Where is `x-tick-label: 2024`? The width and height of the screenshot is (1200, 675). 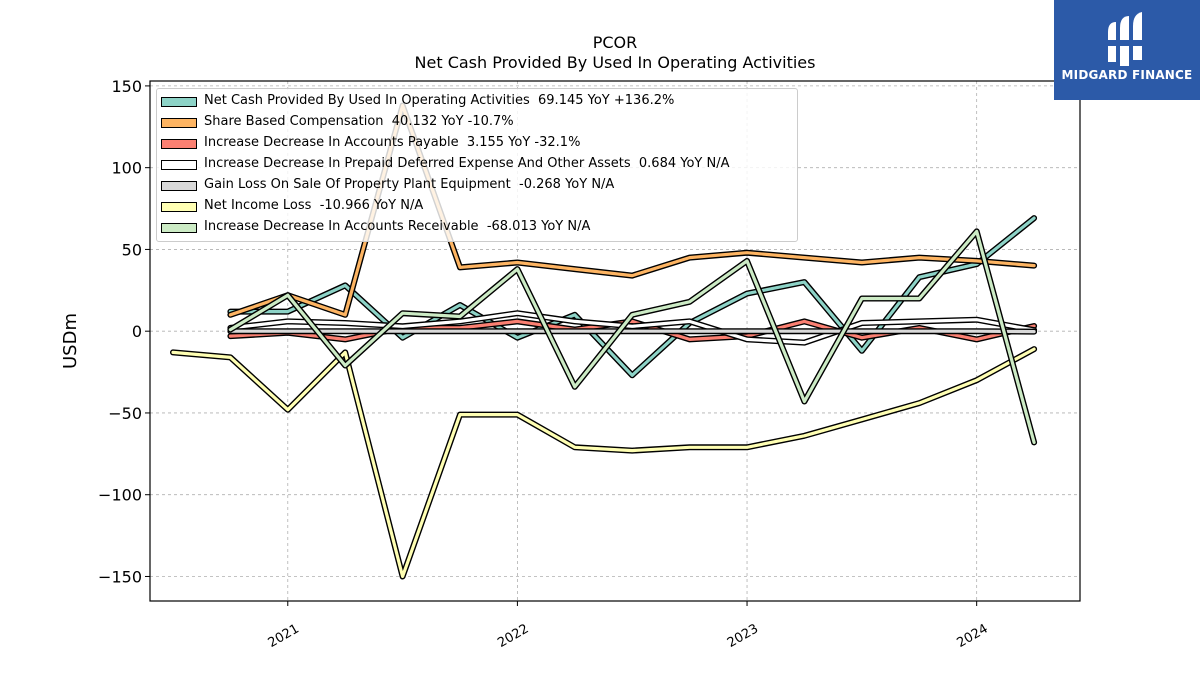 x-tick-label: 2024 is located at coordinates (973, 636).